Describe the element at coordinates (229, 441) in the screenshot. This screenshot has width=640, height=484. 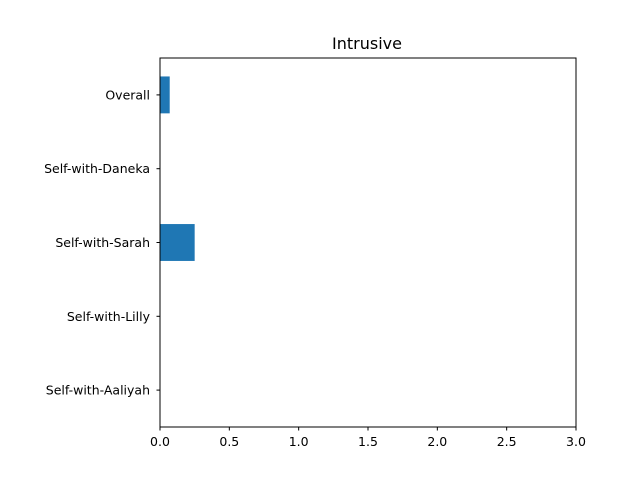
I see `x-tick-label: 0.5` at that location.